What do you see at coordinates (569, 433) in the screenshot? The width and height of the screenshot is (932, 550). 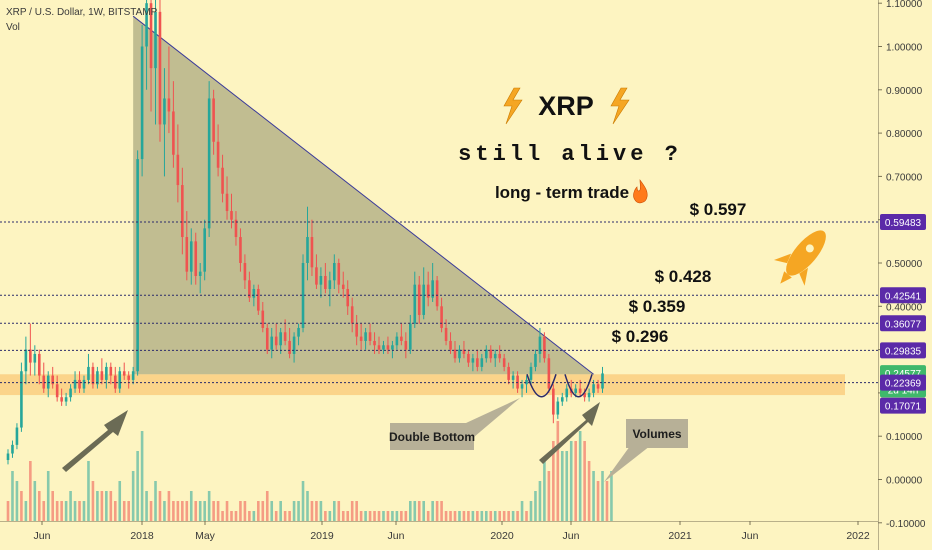 I see `right-arrow-icon` at bounding box center [569, 433].